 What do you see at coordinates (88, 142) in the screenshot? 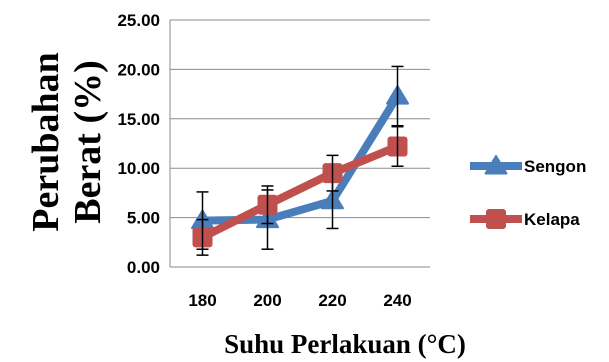
I see `y-axis-label-line-2: Berat (%)` at bounding box center [88, 142].